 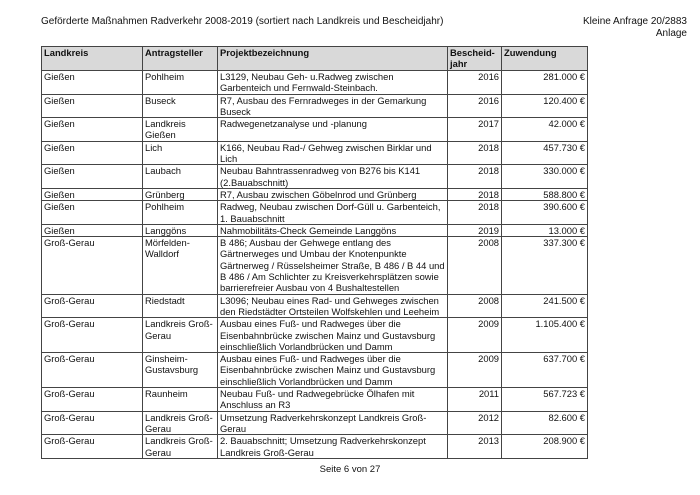 I want to click on cell-antragsteller: Landkreis Gießen, so click(x=180, y=129).